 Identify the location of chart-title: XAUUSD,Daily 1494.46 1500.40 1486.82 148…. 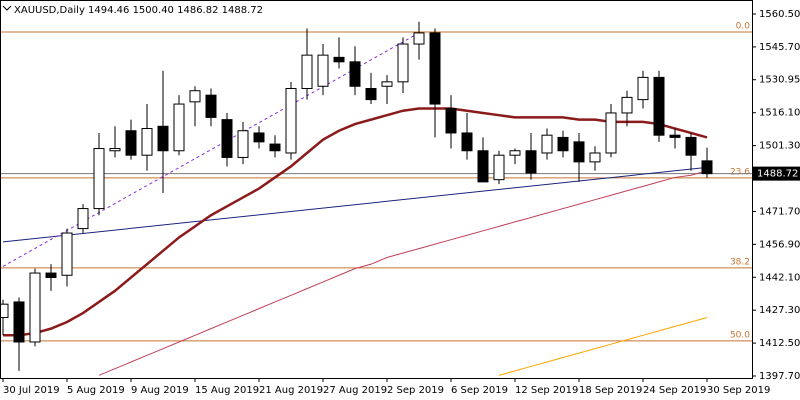
(138, 10).